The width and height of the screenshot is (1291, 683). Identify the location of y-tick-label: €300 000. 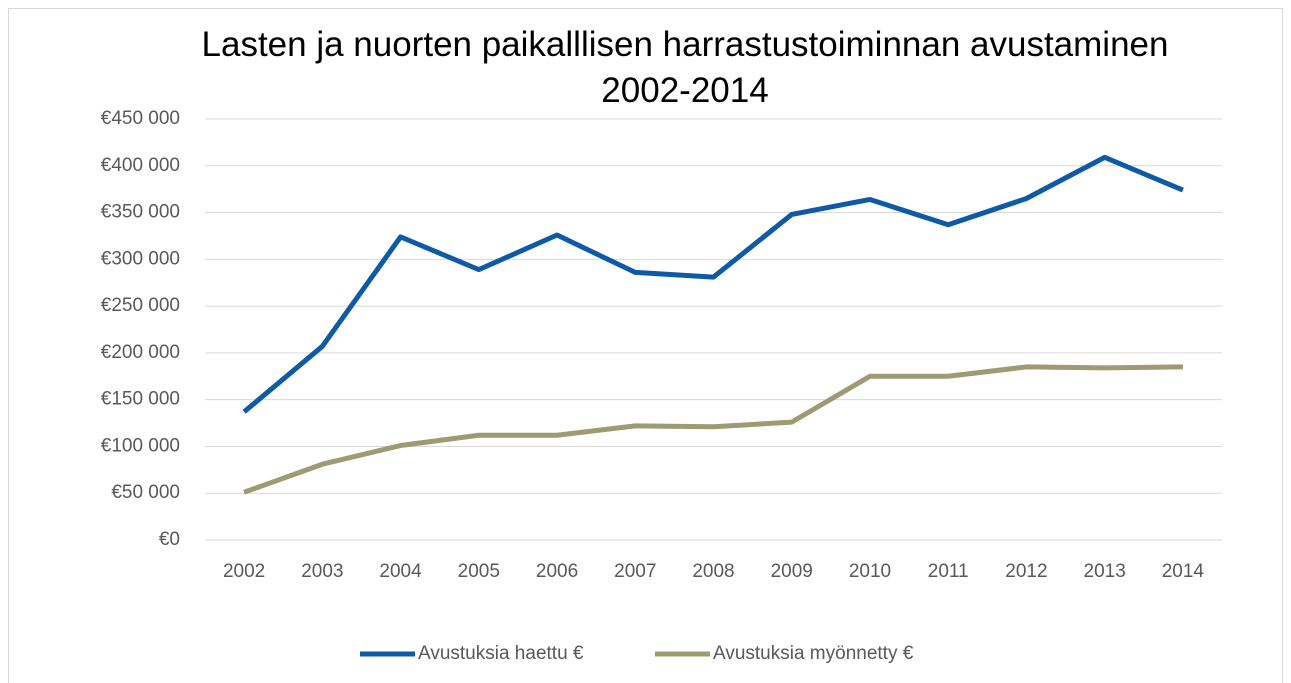
(140, 258).